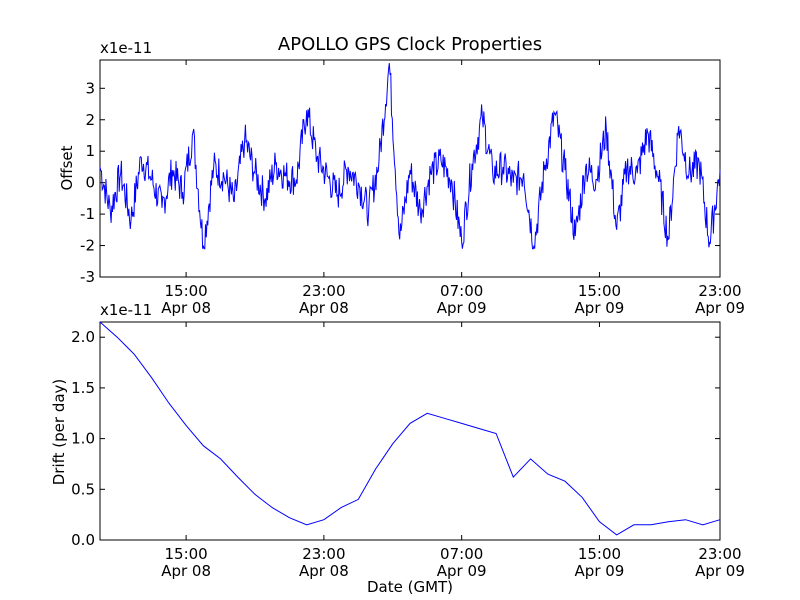 Image resolution: width=800 pixels, height=600 pixels. What do you see at coordinates (90, 120) in the screenshot?
I see `offset-y-tick-label: 2` at bounding box center [90, 120].